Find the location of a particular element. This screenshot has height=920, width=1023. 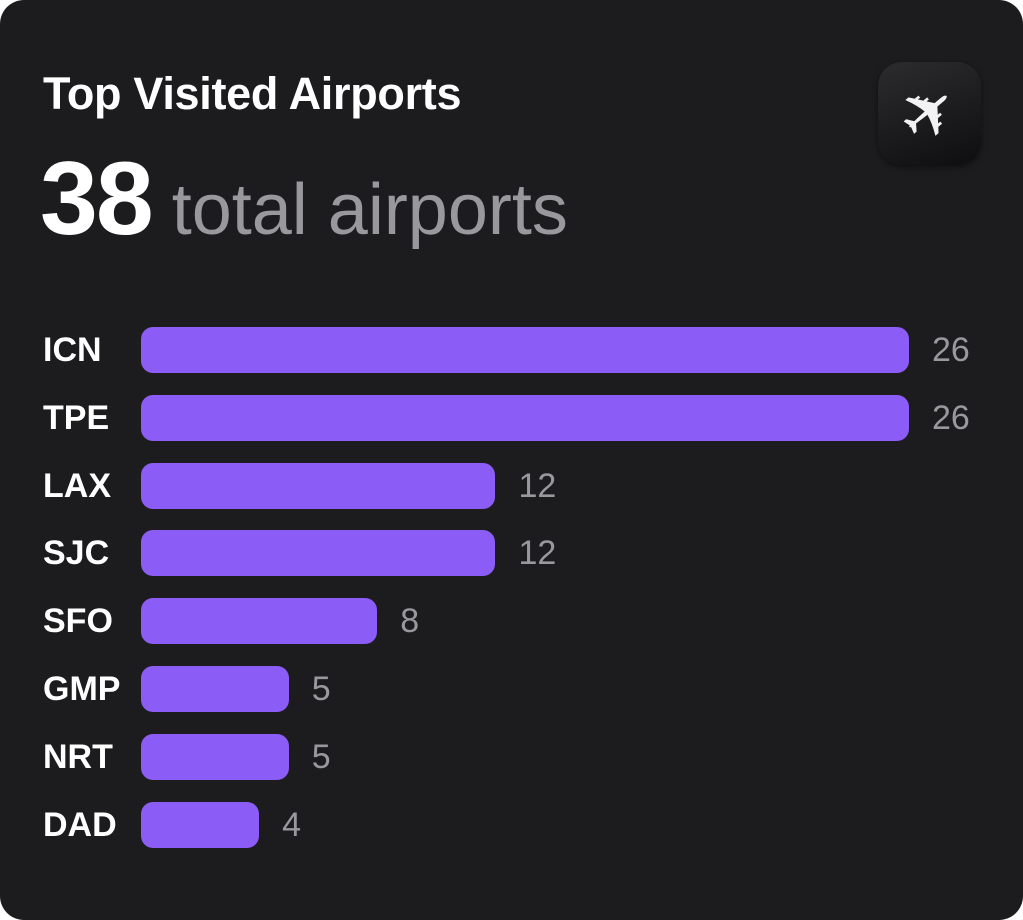

category-label: NRT is located at coordinates (78, 756).